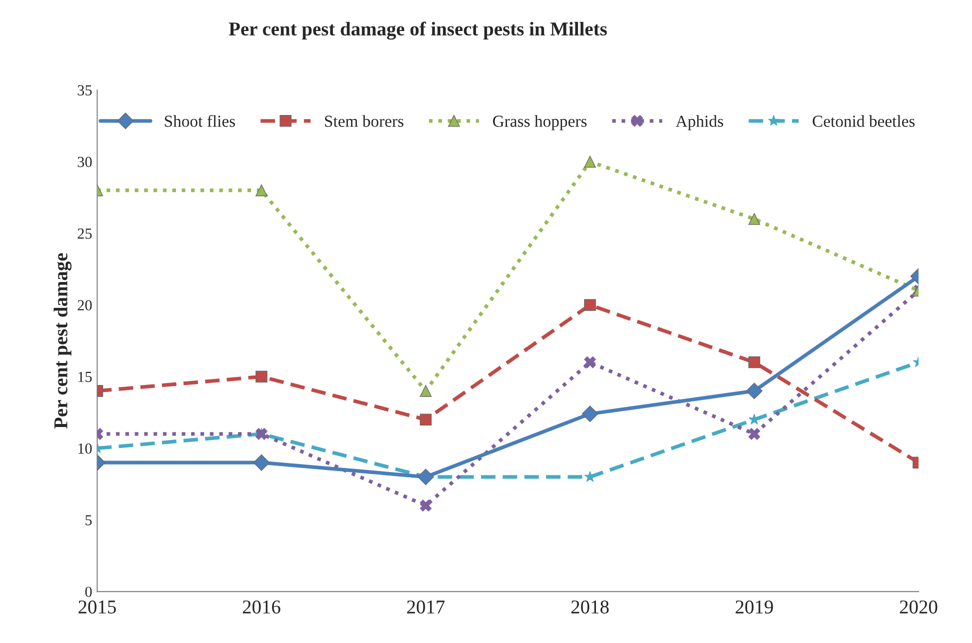  Describe the element at coordinates (364, 121) in the screenshot. I see `legend-label: Stem borers` at that location.